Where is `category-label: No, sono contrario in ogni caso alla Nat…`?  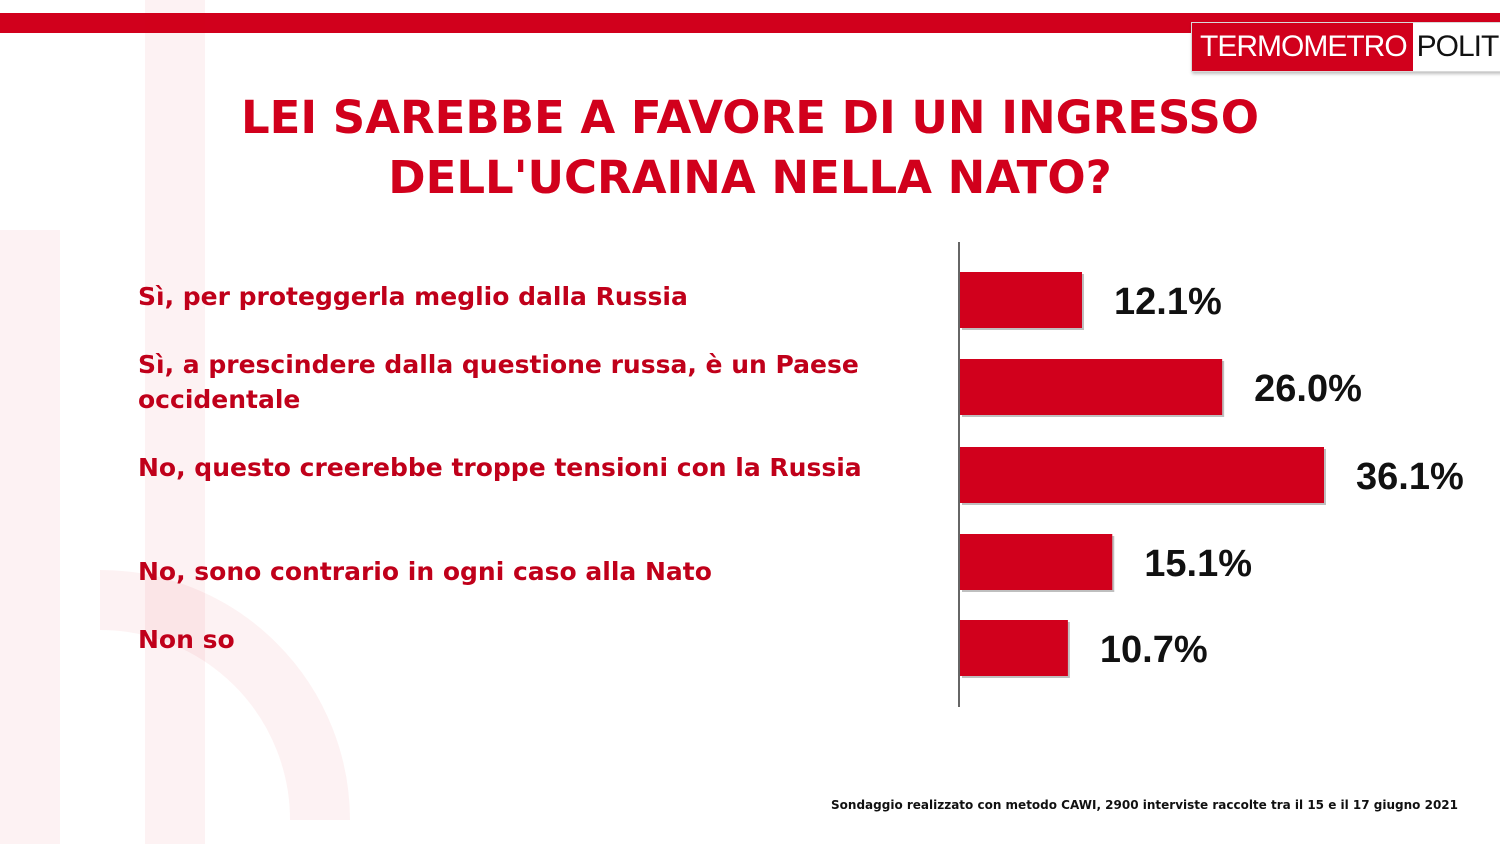 category-label: No, sono contrario in ogni caso alla Nat… is located at coordinates (425, 571).